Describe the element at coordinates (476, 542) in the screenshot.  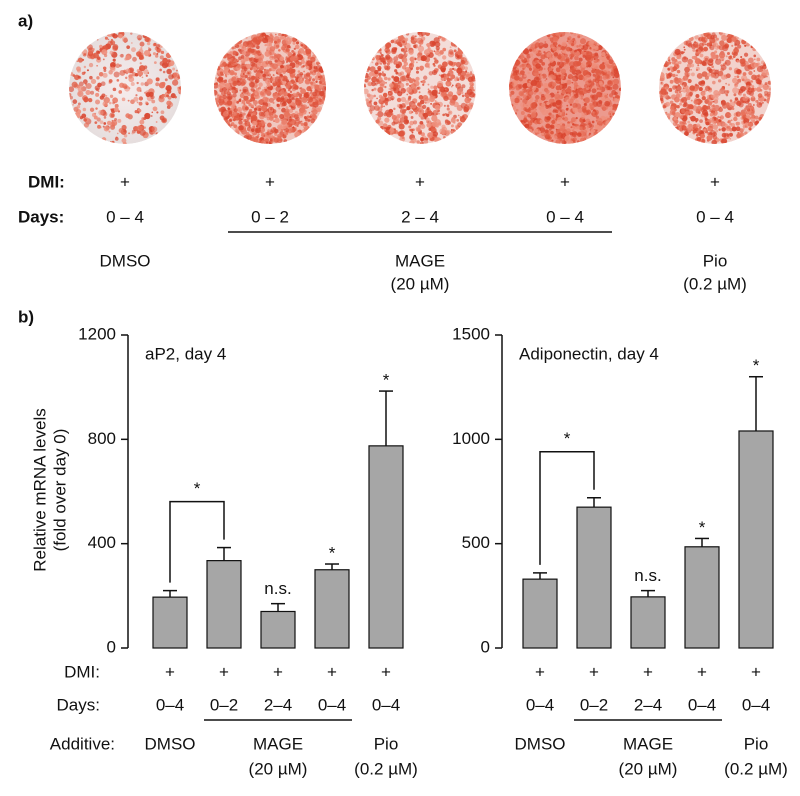
I see `y-tick-label: 500` at that location.